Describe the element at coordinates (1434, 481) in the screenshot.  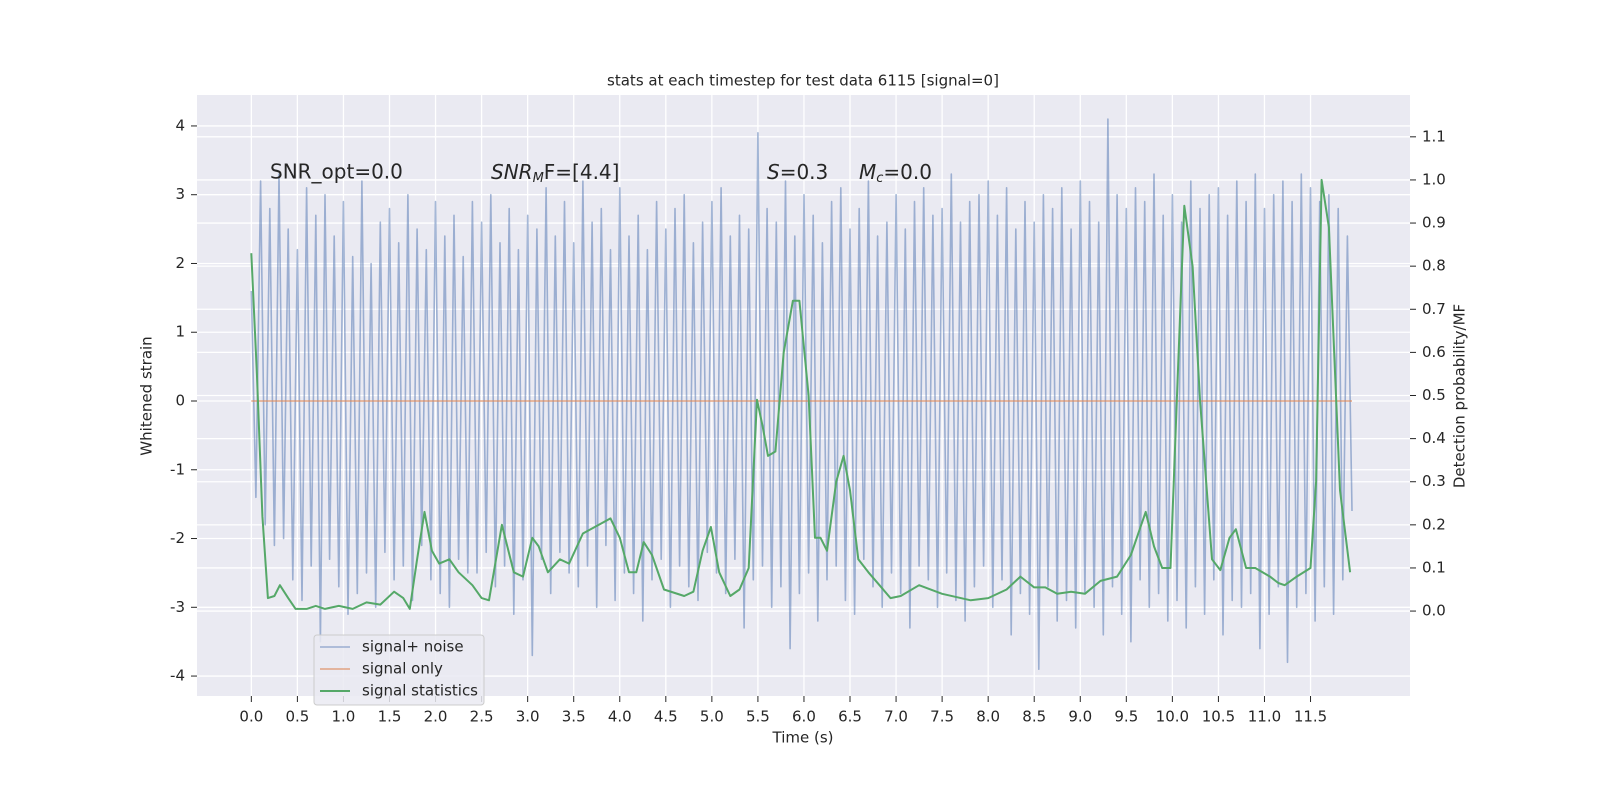
I see `y2-tick-label: 0.3` at that location.